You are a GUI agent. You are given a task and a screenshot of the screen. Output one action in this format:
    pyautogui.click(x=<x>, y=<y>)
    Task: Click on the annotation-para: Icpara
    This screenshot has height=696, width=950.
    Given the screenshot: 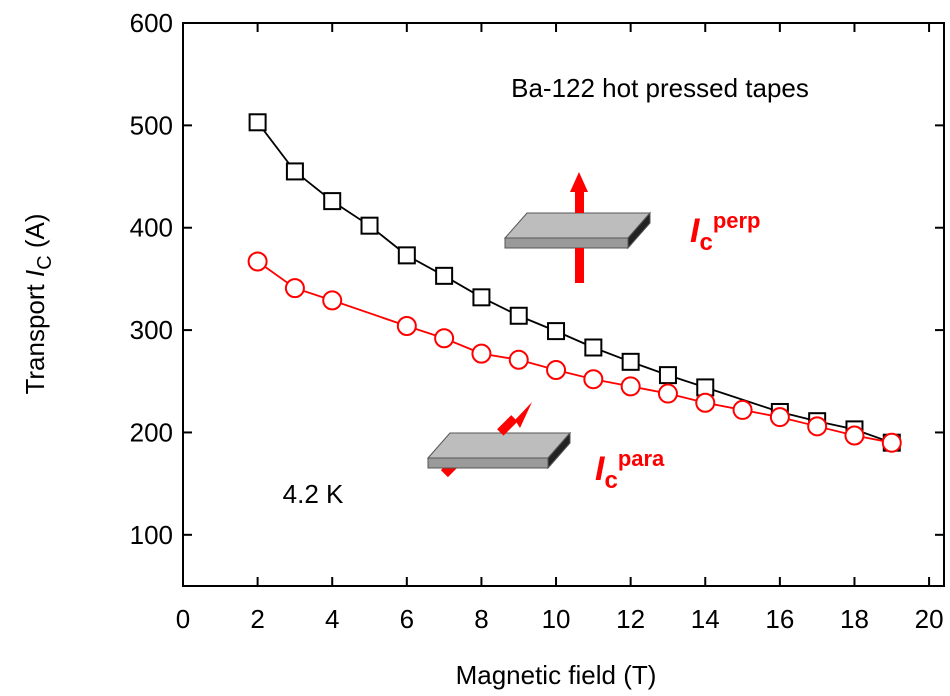 What is the action you would take?
    pyautogui.click(x=630, y=470)
    